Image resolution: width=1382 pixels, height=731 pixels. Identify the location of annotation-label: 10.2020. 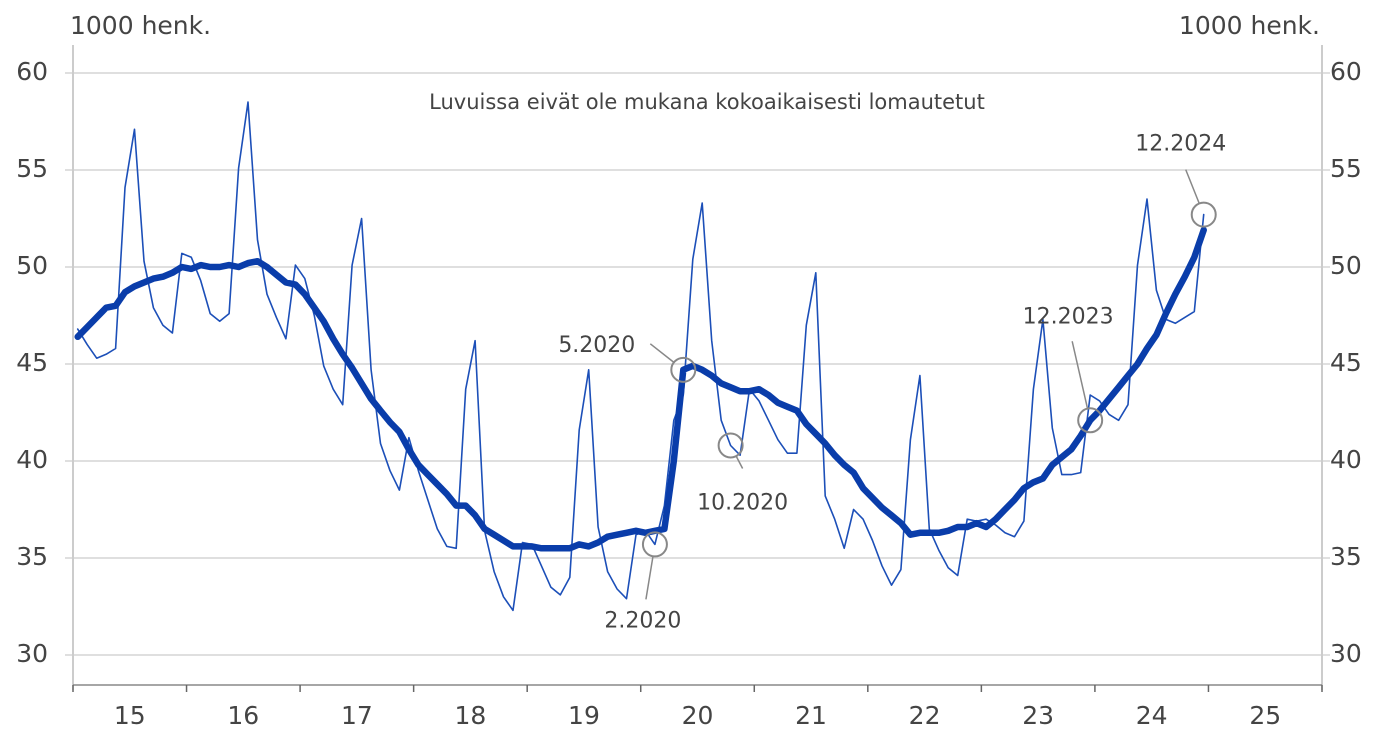
(742, 502).